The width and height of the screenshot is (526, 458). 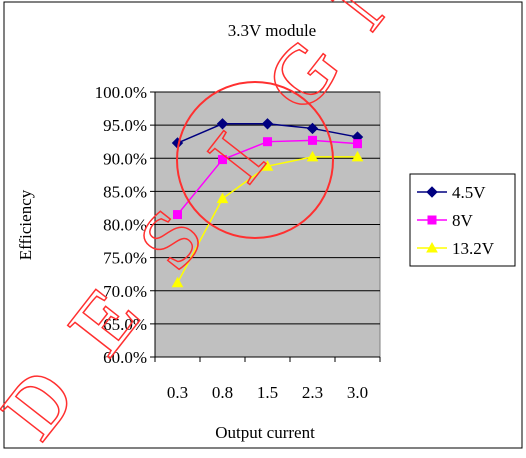 What do you see at coordinates (125, 258) in the screenshot?
I see `y-tick-label: 75.0%` at bounding box center [125, 258].